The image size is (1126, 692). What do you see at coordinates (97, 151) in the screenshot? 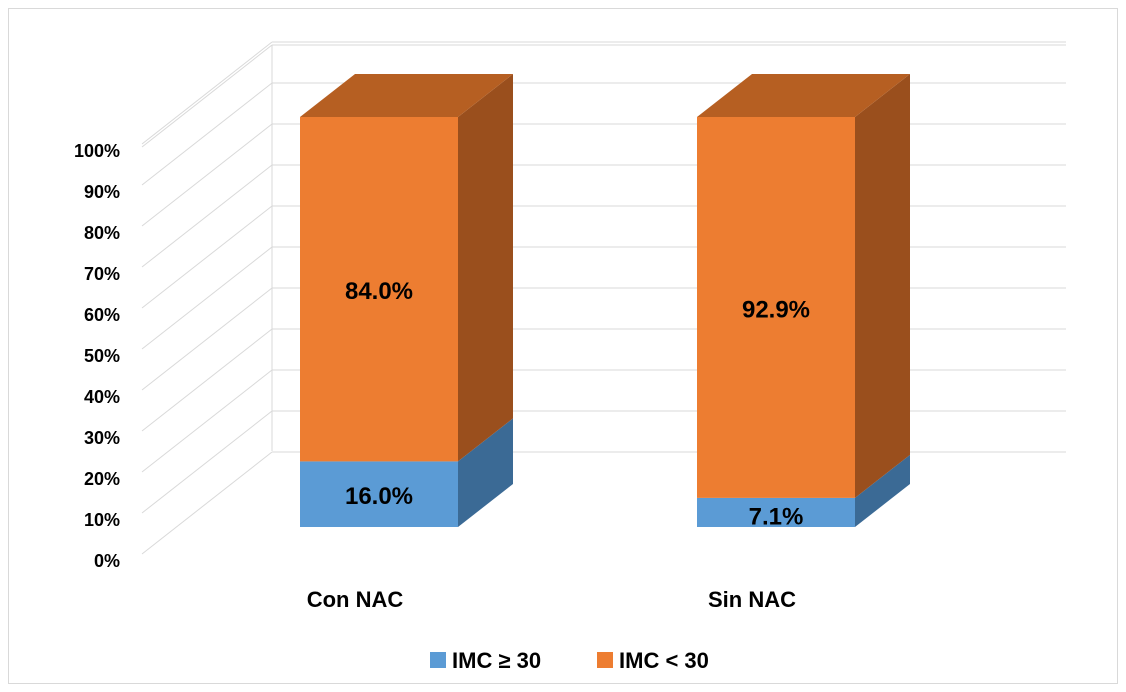
I see `y-tick-label: 100%` at bounding box center [97, 151].